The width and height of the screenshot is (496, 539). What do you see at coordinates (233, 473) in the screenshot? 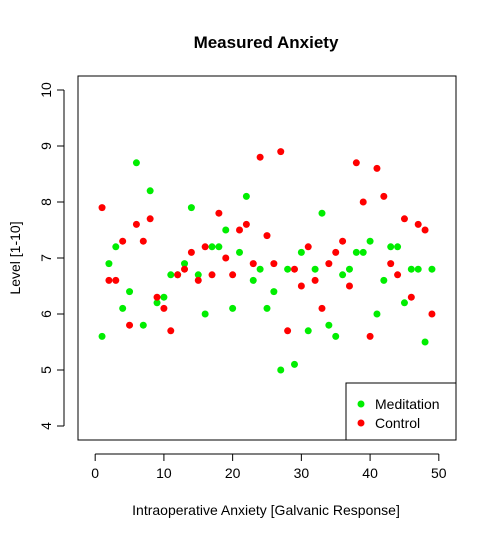
I see `x-tick-label: 20` at bounding box center [233, 473].